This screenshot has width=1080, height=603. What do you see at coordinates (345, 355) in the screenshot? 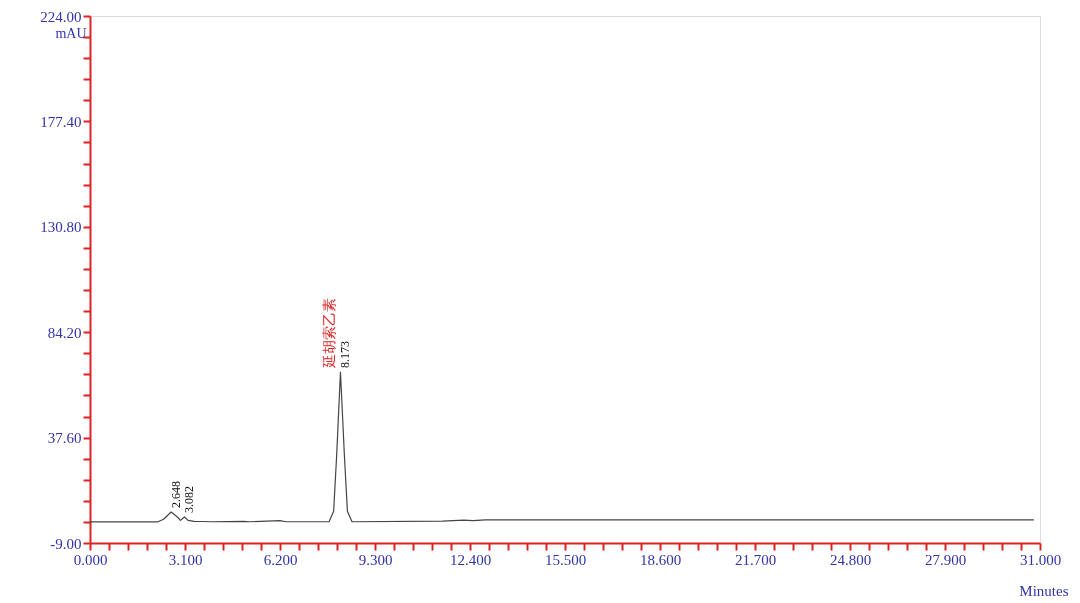
I see `annotation: 8.173` at bounding box center [345, 355].